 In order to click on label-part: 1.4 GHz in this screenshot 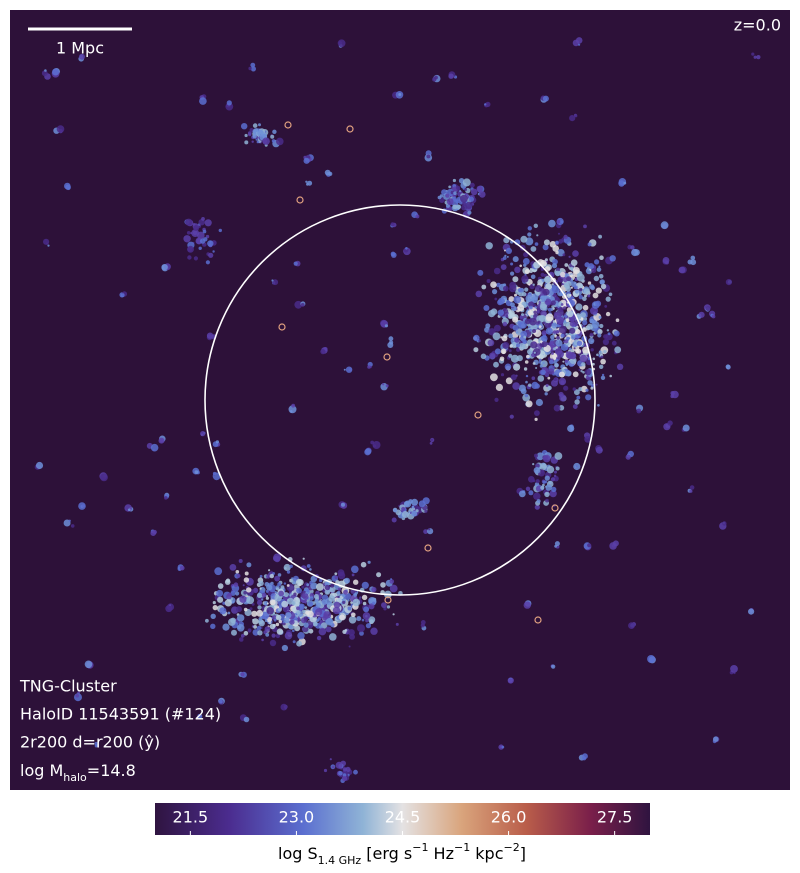, I will do `click(340, 860)`.